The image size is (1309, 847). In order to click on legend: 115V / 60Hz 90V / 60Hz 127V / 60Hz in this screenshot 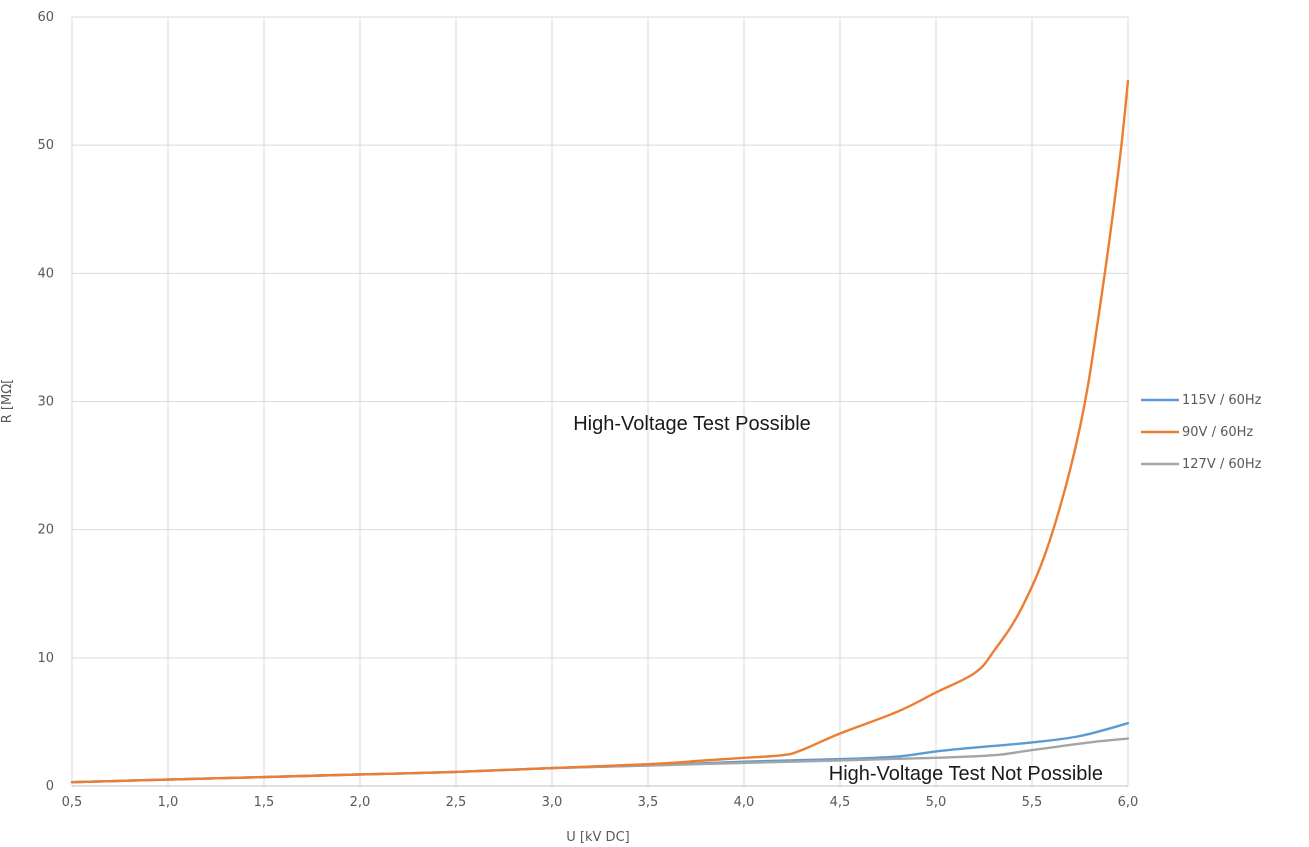, I will do `click(1201, 432)`.